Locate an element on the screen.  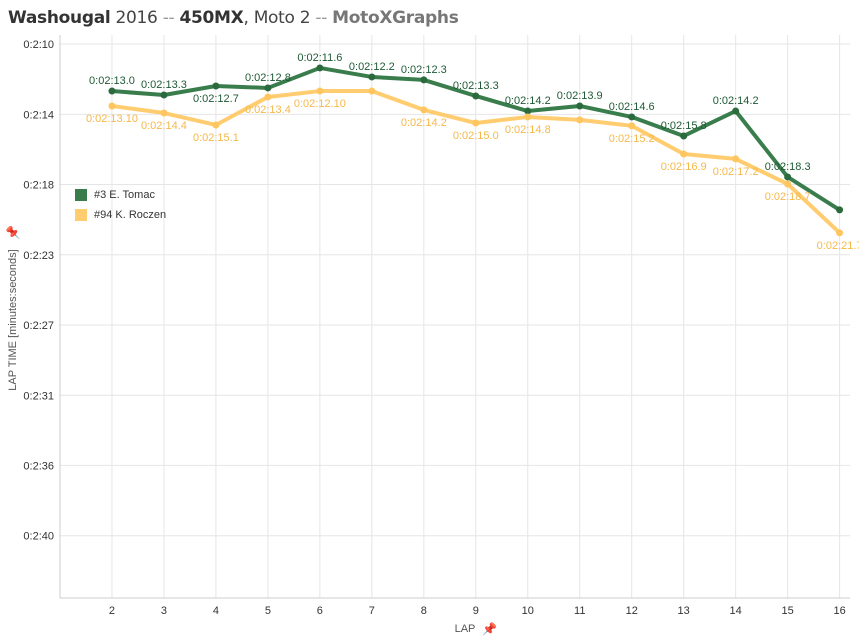
y-tick-label: 0:2:18 is located at coordinates (38, 185).